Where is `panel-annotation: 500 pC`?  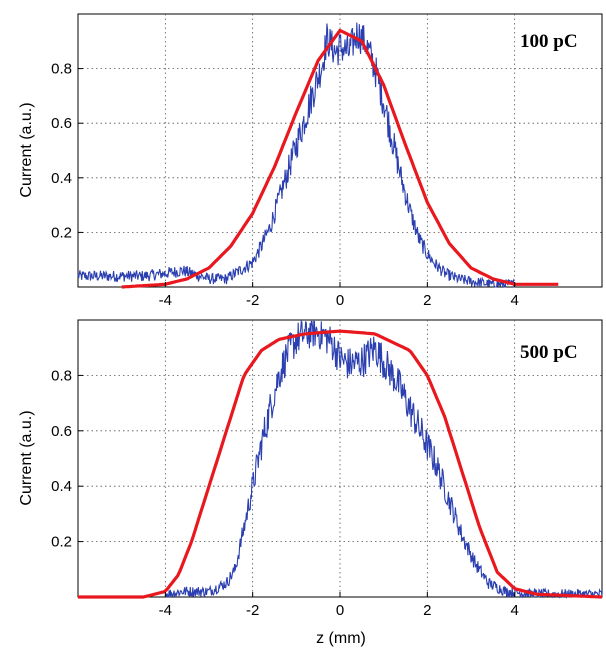
panel-annotation: 500 pC is located at coordinates (549, 352).